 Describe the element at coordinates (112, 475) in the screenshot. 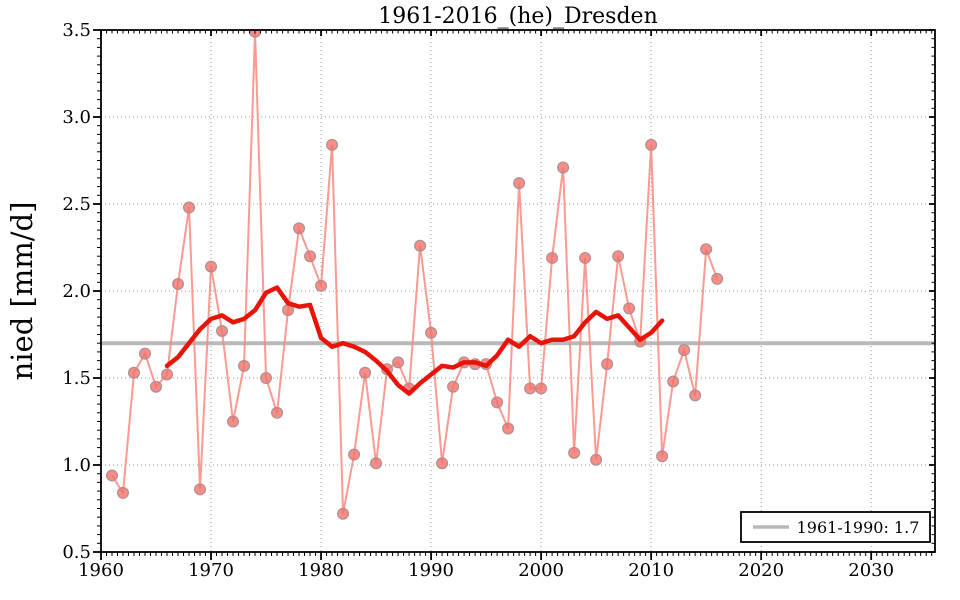

I see `data-point-1961` at that location.